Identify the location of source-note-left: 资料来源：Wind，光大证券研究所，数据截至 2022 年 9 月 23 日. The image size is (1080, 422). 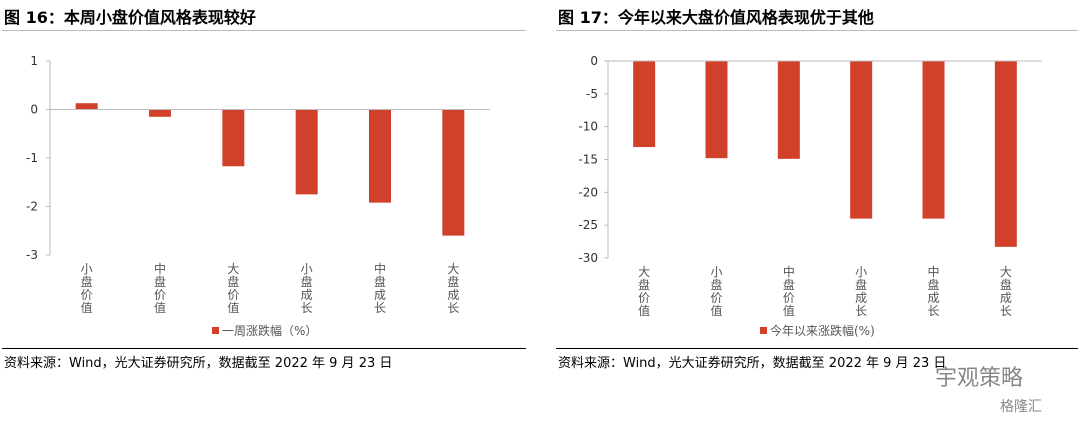
(198, 363).